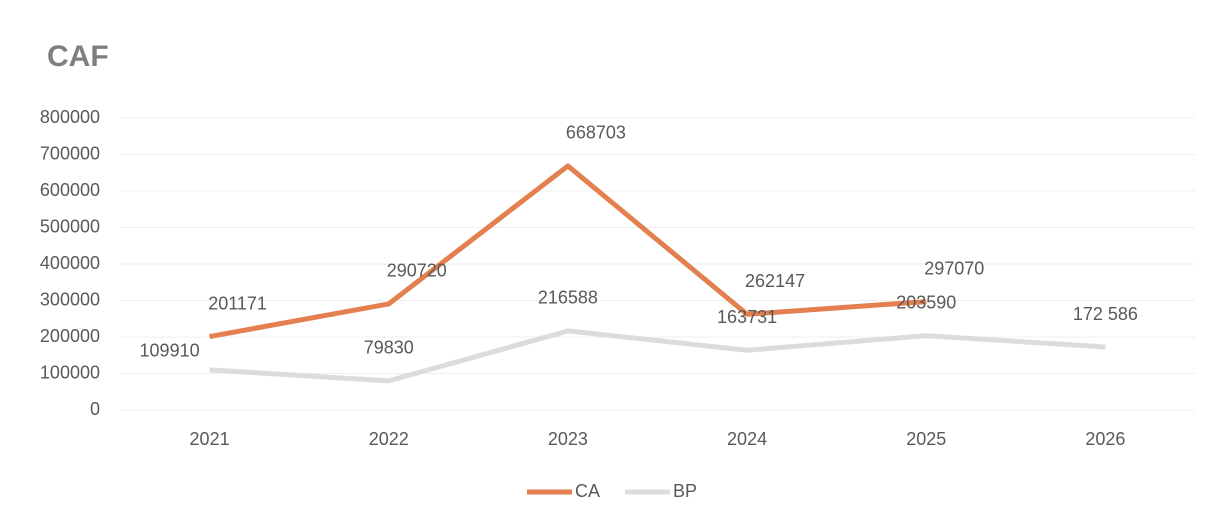  Describe the element at coordinates (389, 348) in the screenshot. I see `data-label: 79830` at that location.